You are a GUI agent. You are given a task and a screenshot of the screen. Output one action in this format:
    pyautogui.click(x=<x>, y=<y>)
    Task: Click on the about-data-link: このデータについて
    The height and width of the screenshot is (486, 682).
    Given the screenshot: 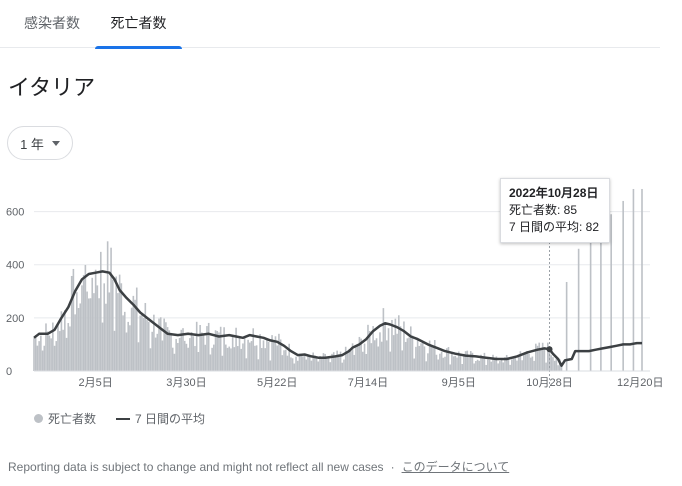 What is the action you would take?
    pyautogui.click(x=455, y=467)
    